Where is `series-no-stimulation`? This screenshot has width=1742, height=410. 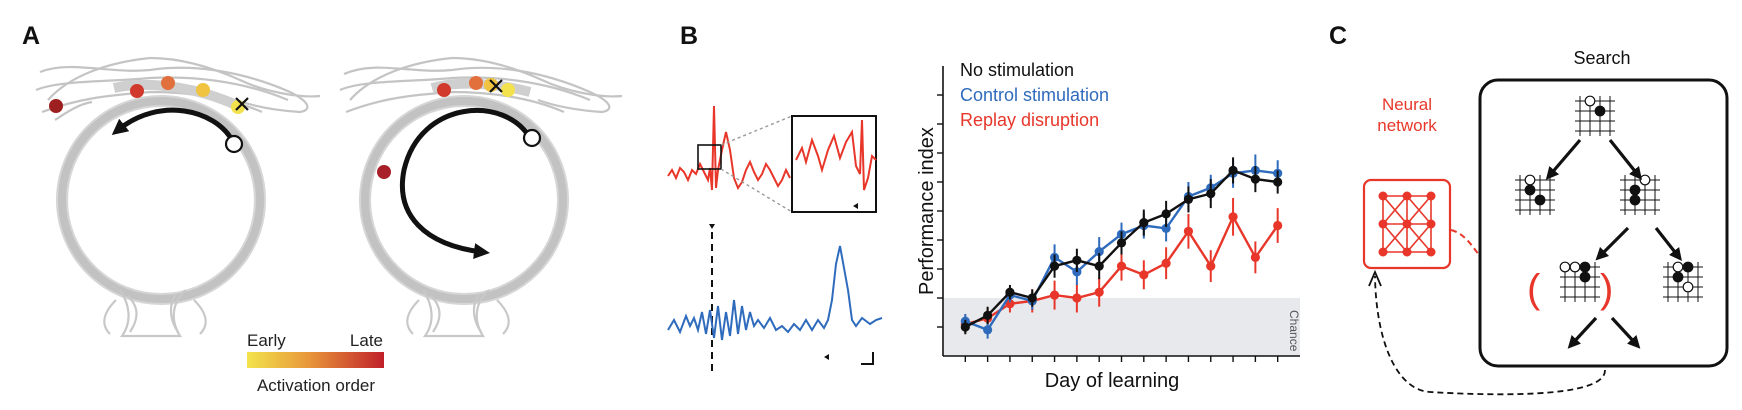
series-no-stimulation is located at coordinates (1121, 246).